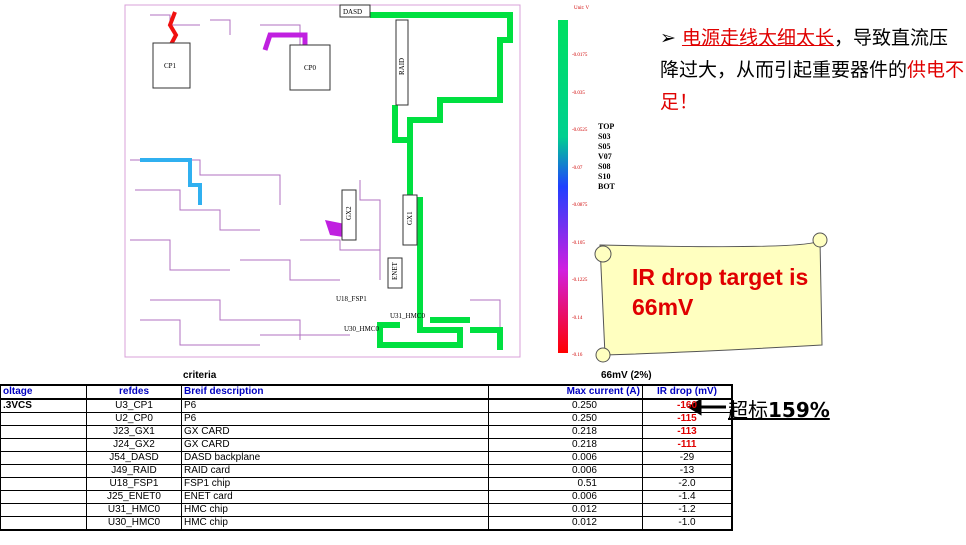  I want to click on scroll-text: IR drop target is 66mV, so click(720, 292).